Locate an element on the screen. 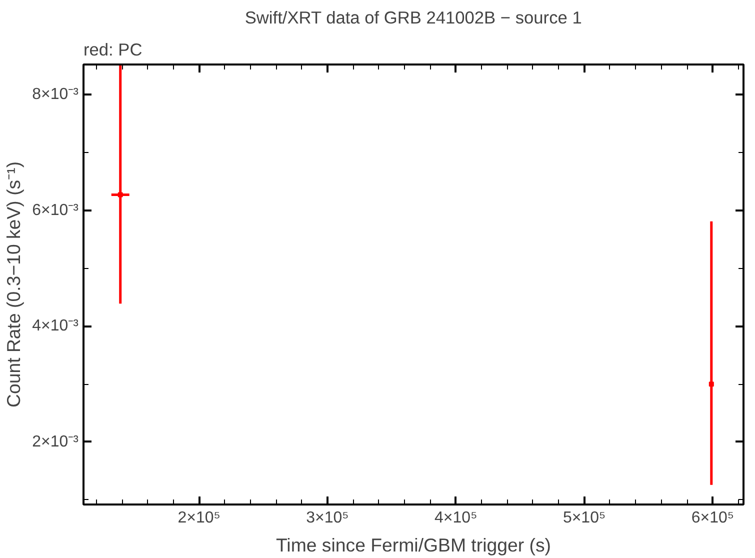  y-tick-label: 2×10⁻³ is located at coordinates (56, 441).